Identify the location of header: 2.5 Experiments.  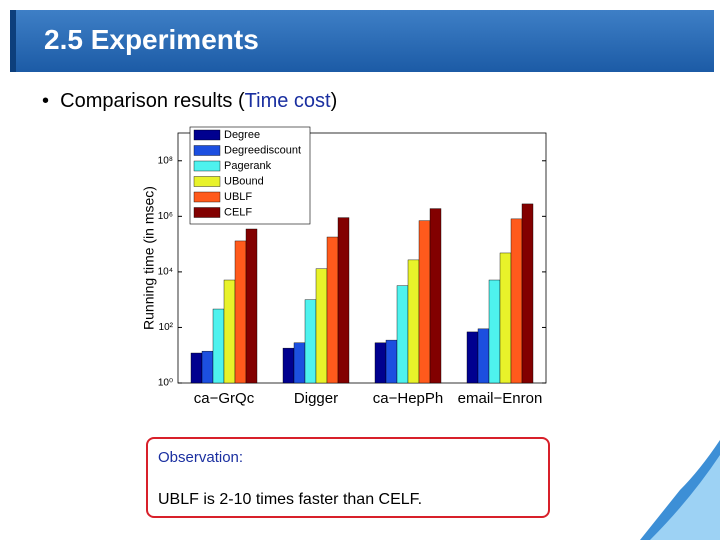
(362, 41).